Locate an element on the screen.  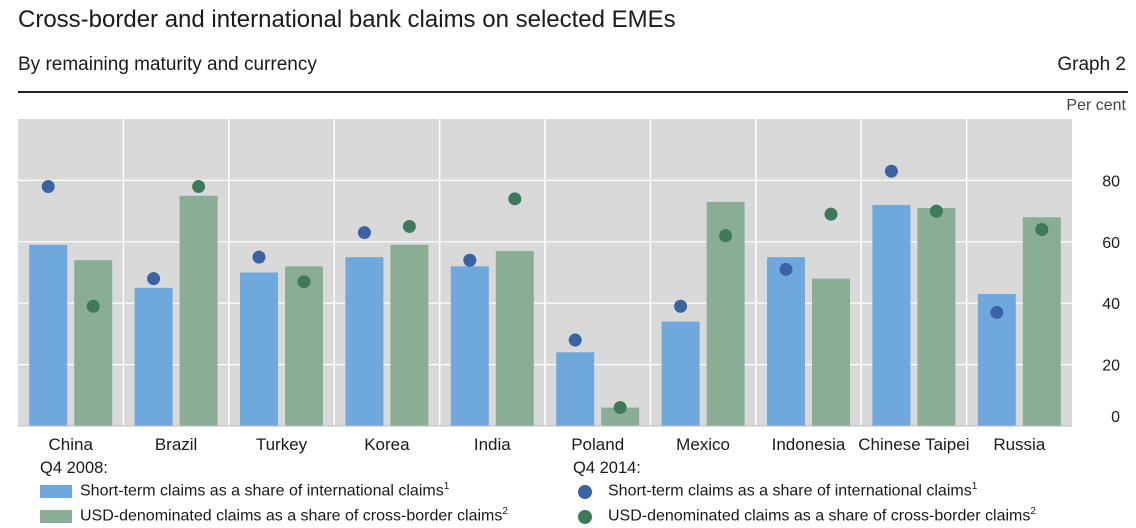
y-tick-label: 60 is located at coordinates (1111, 243).